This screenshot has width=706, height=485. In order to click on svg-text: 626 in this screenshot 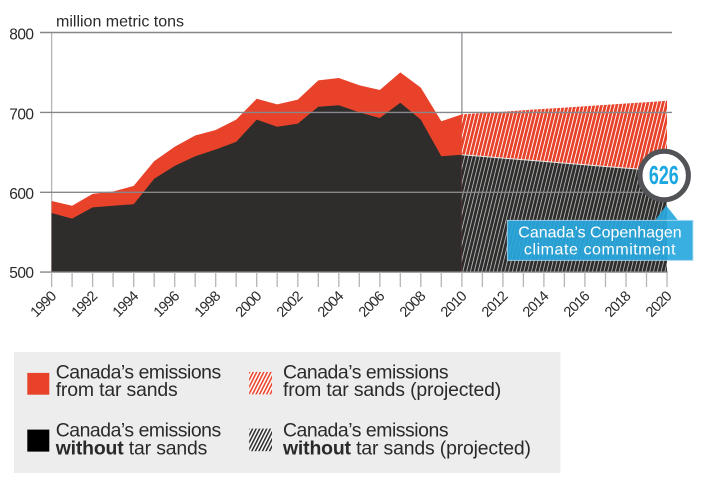, I will do `click(664, 175)`.